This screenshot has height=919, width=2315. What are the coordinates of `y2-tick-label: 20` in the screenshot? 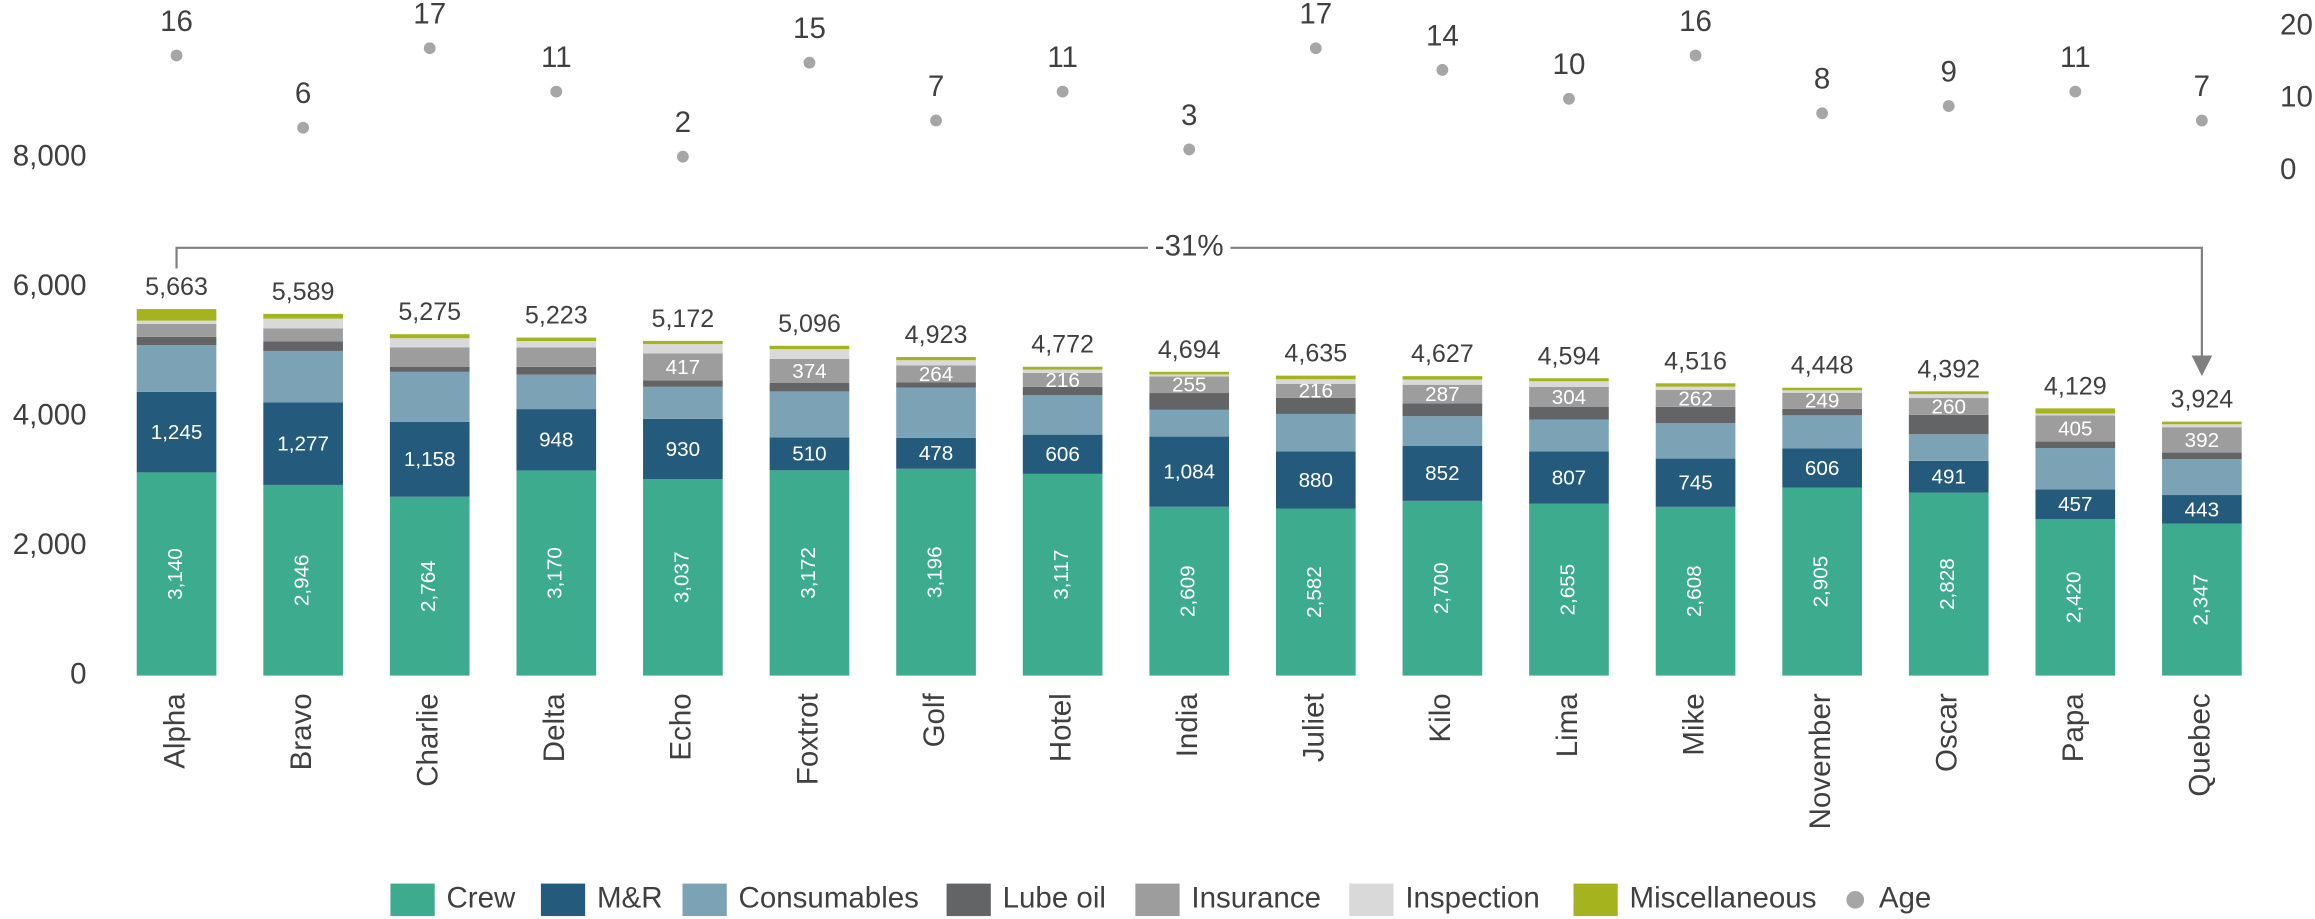 It's located at (2296, 24).